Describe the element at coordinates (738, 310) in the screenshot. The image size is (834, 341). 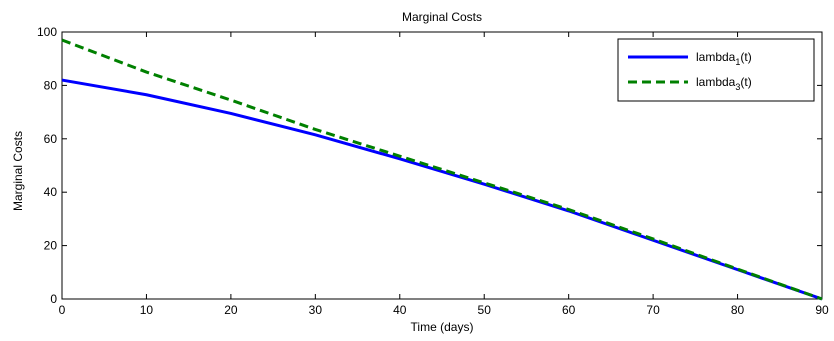
I see `x-tick-label: 80` at that location.